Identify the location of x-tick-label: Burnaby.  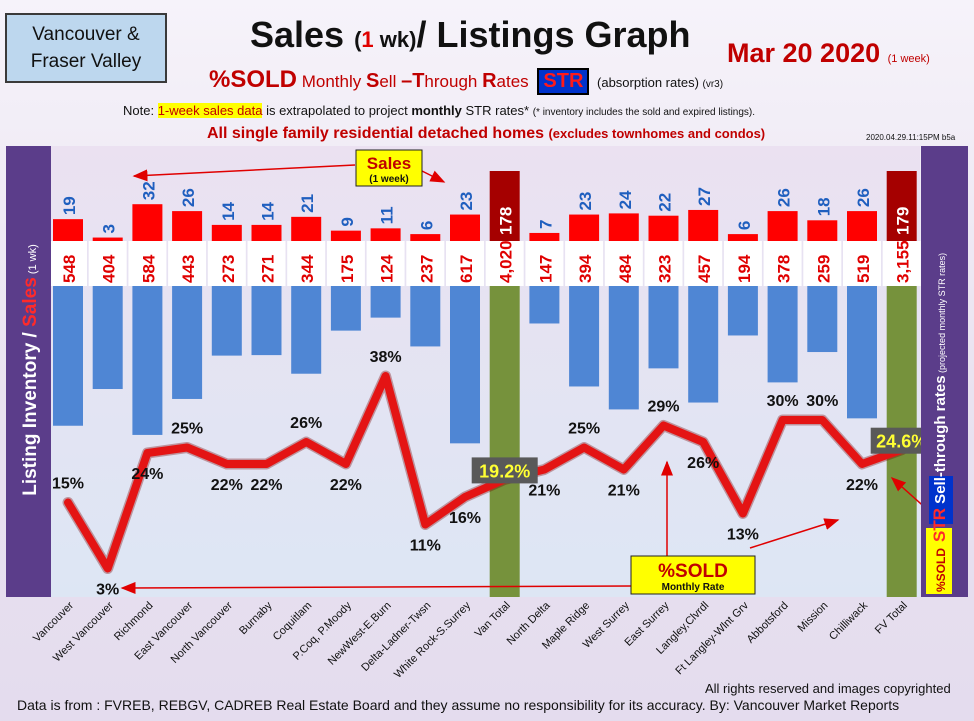
(256, 618).